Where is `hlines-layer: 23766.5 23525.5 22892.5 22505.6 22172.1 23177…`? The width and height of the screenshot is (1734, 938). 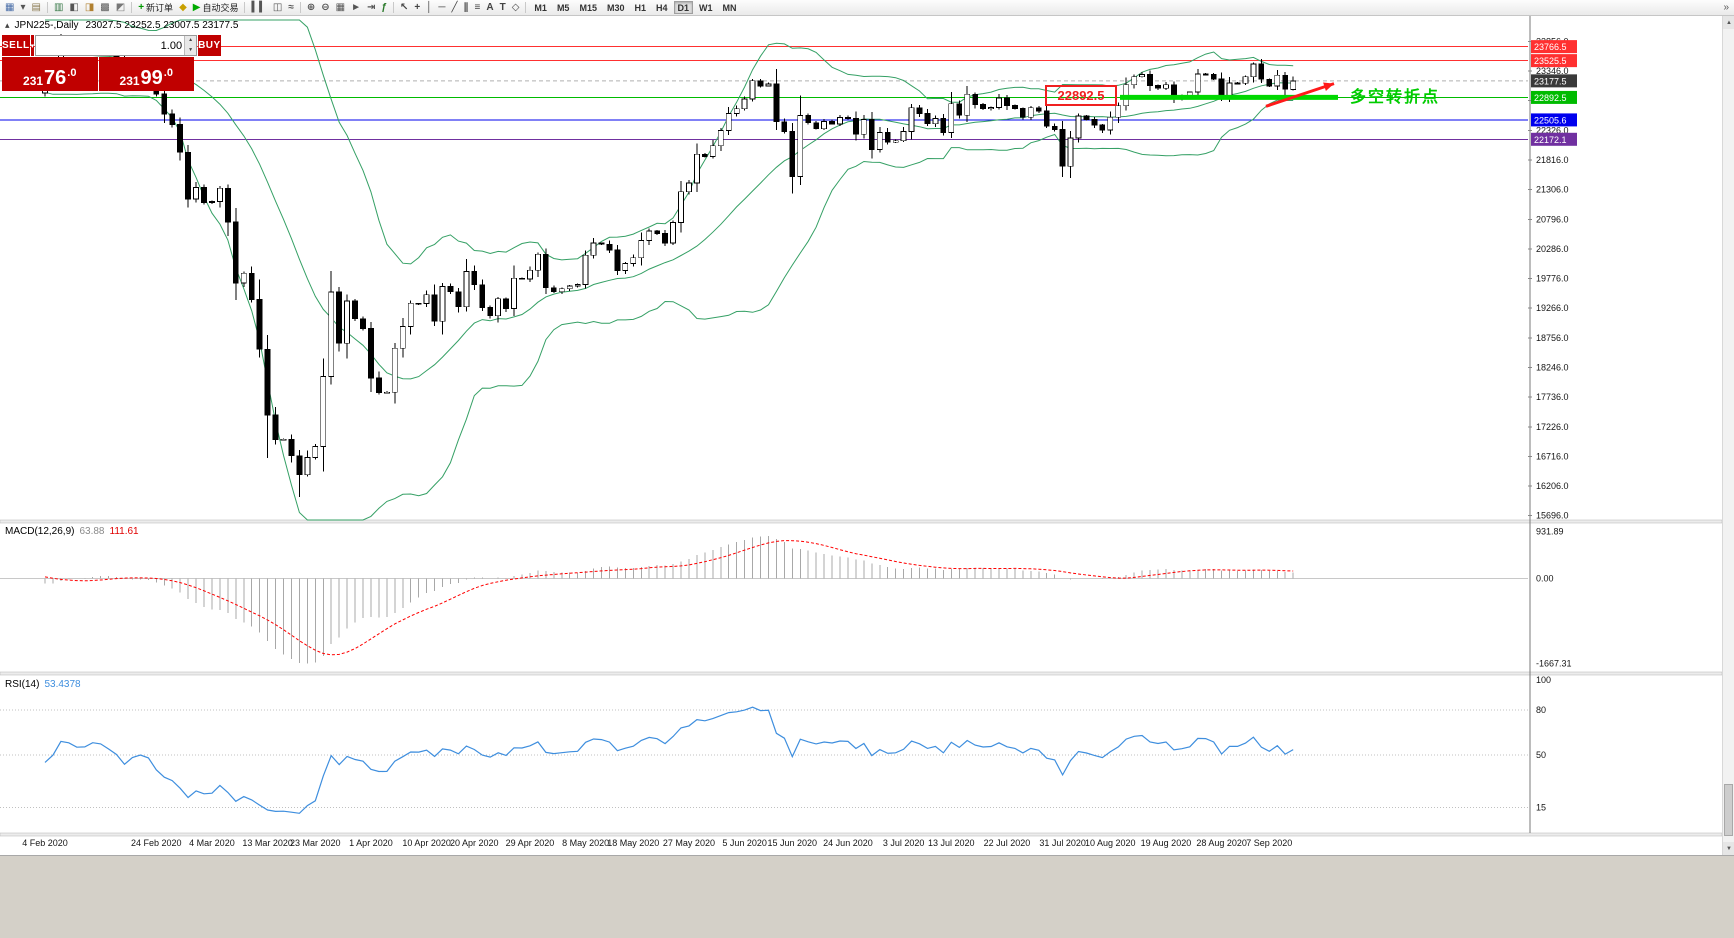
hlines-layer: 23766.5 23525.5 22892.5 22505.6 22172.1 23177… is located at coordinates (788, 93).